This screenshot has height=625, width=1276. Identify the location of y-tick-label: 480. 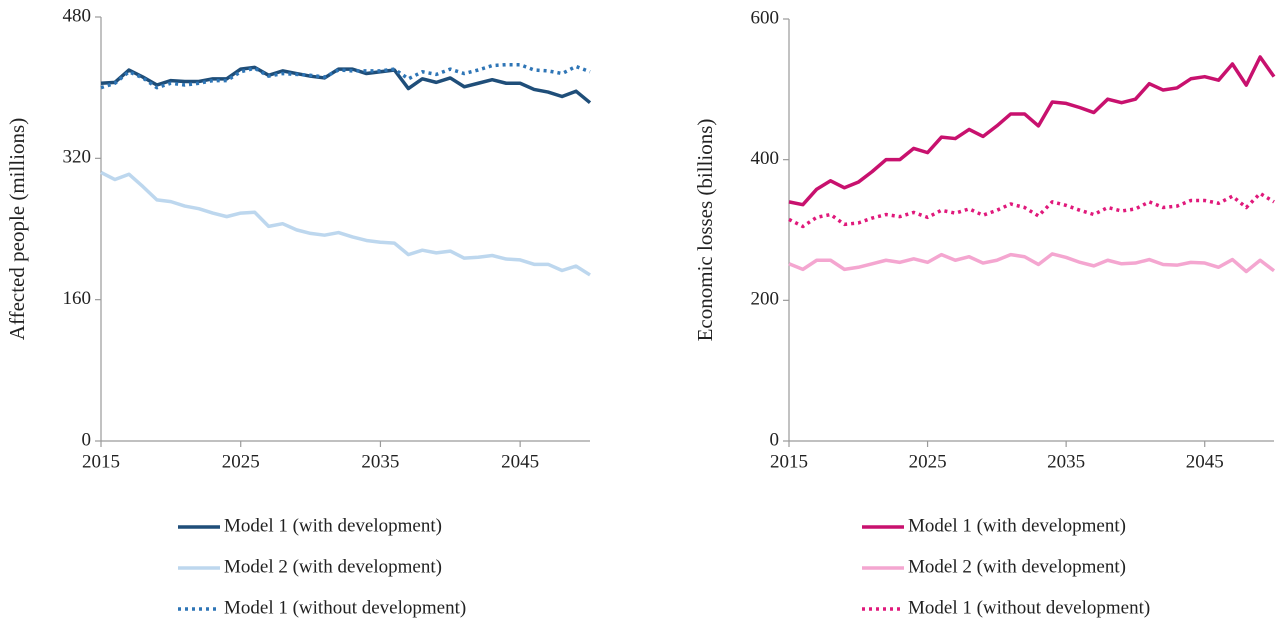
(77, 15).